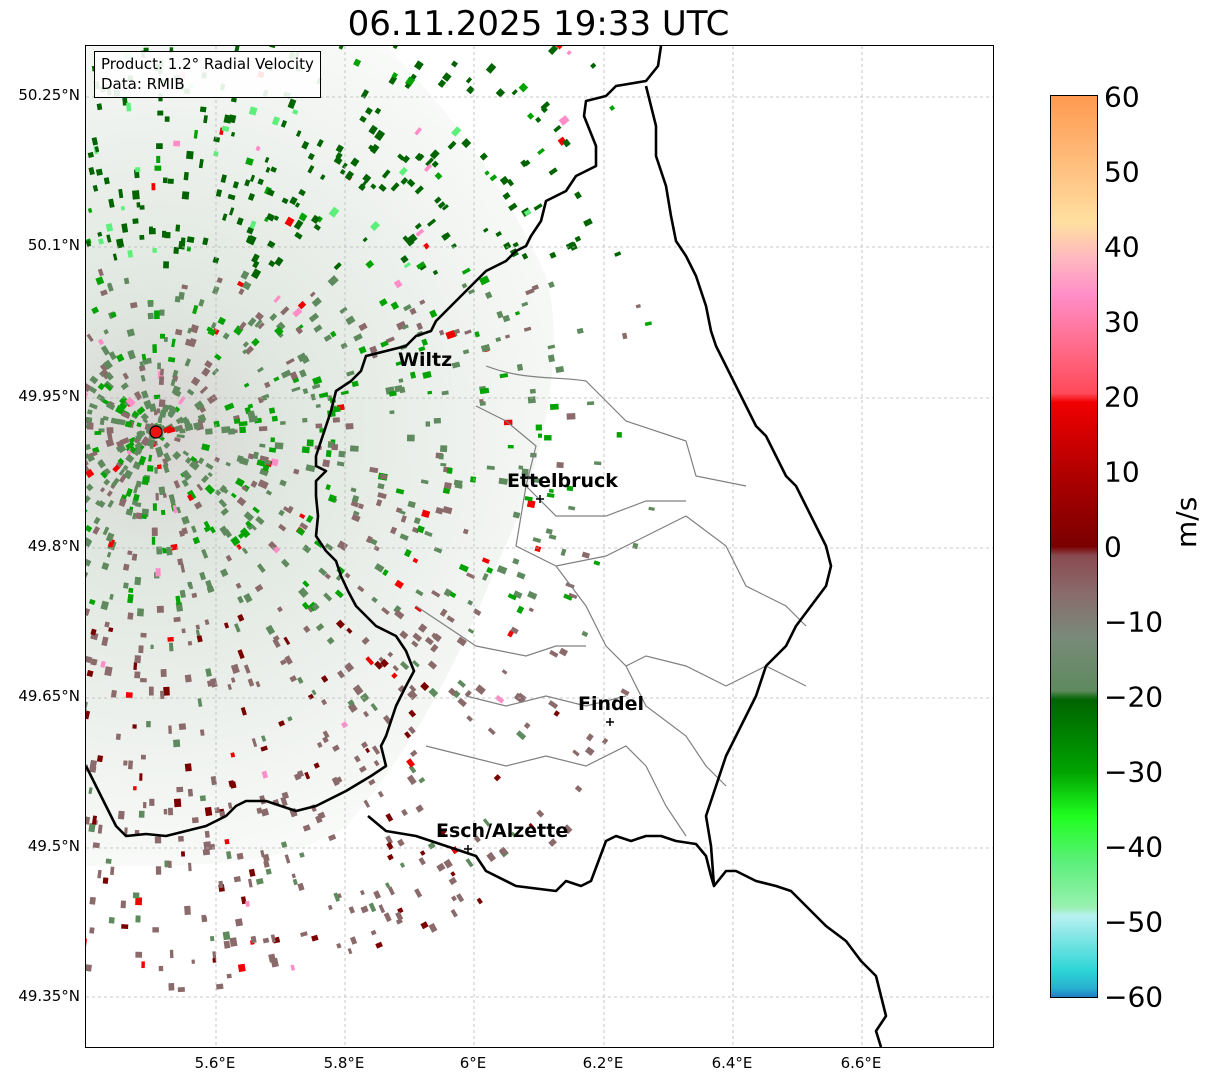 This screenshot has height=1081, width=1207. I want to click on y-tick-label: 49.8°N, so click(53, 546).